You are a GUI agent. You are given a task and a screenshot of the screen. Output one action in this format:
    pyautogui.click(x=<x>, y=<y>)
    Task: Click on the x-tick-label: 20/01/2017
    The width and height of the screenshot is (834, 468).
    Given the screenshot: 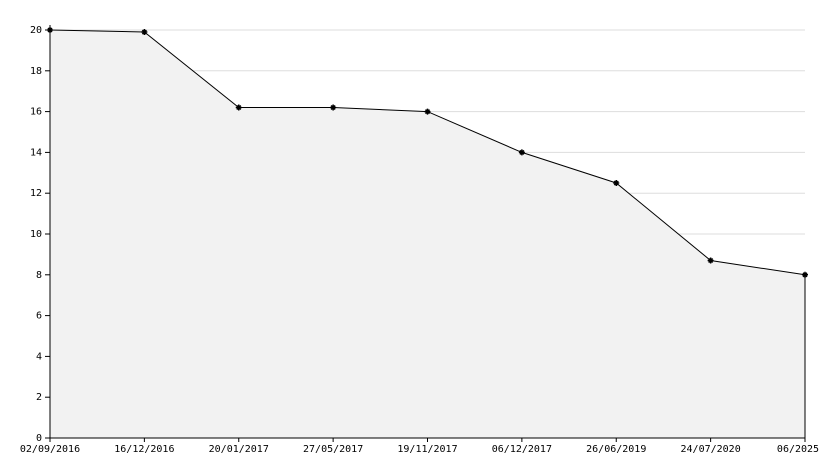 What is the action you would take?
    pyautogui.click(x=239, y=449)
    